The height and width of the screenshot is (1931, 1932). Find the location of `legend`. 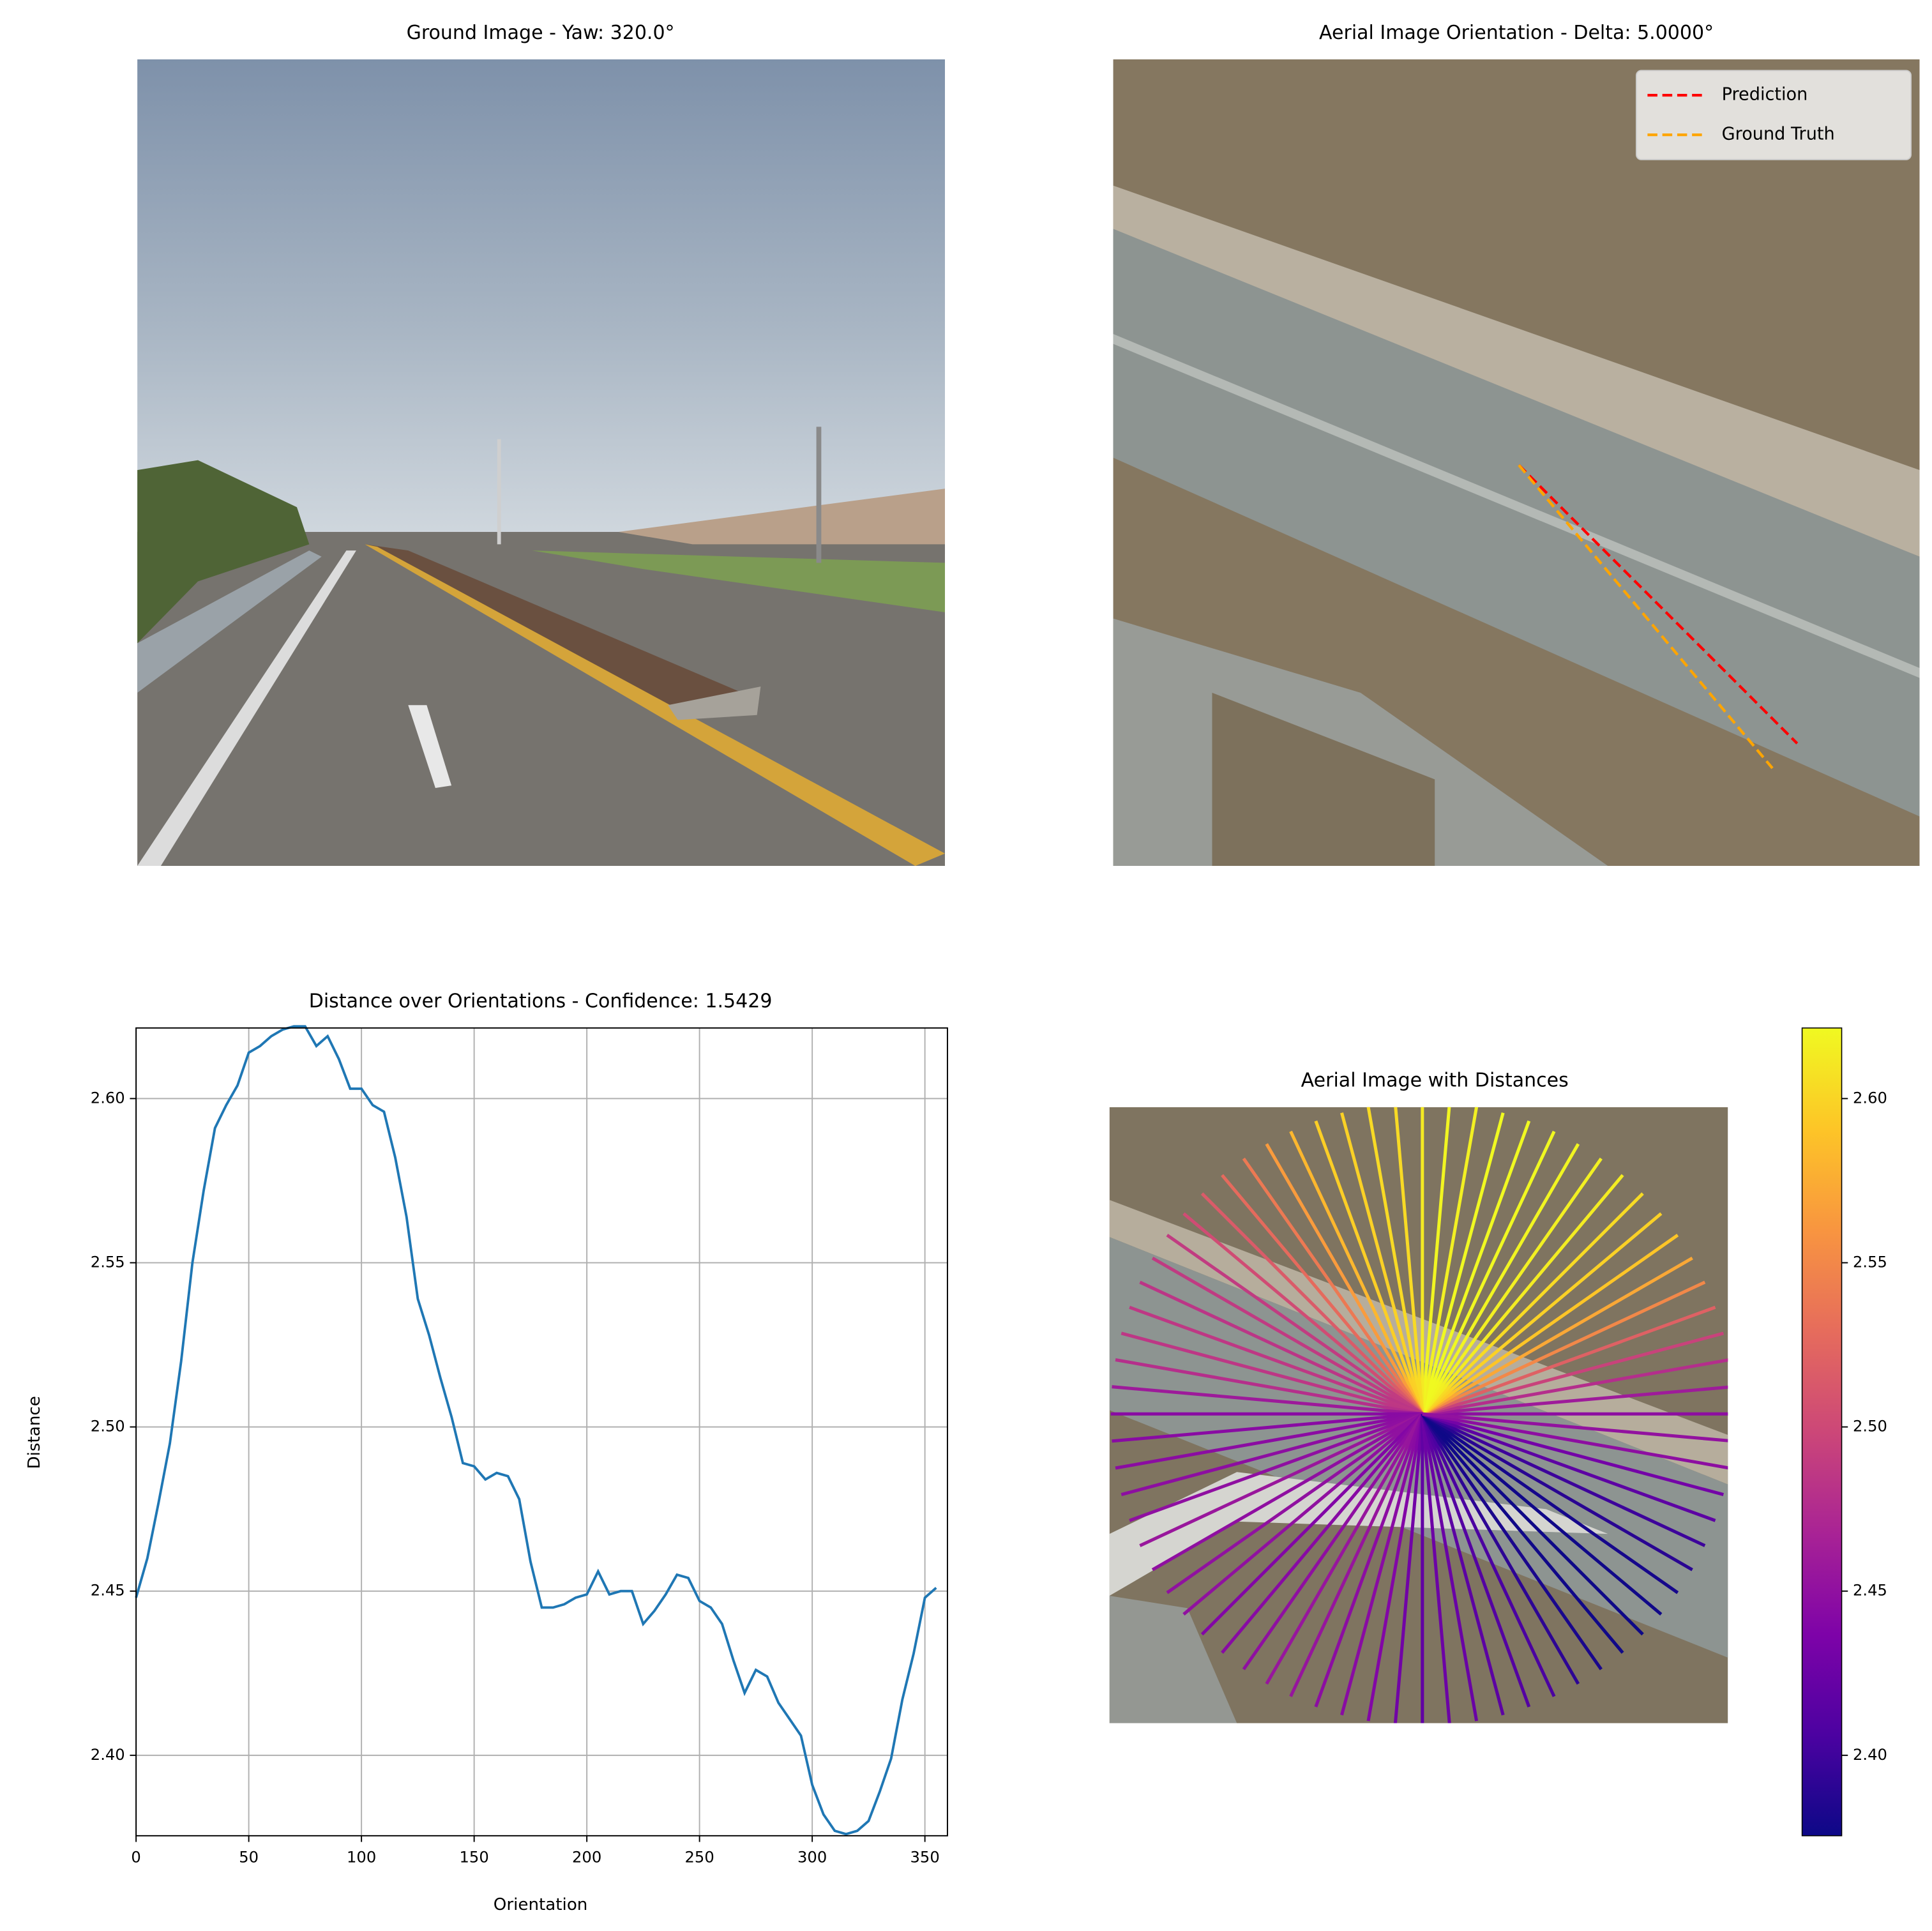

legend is located at coordinates (1774, 115).